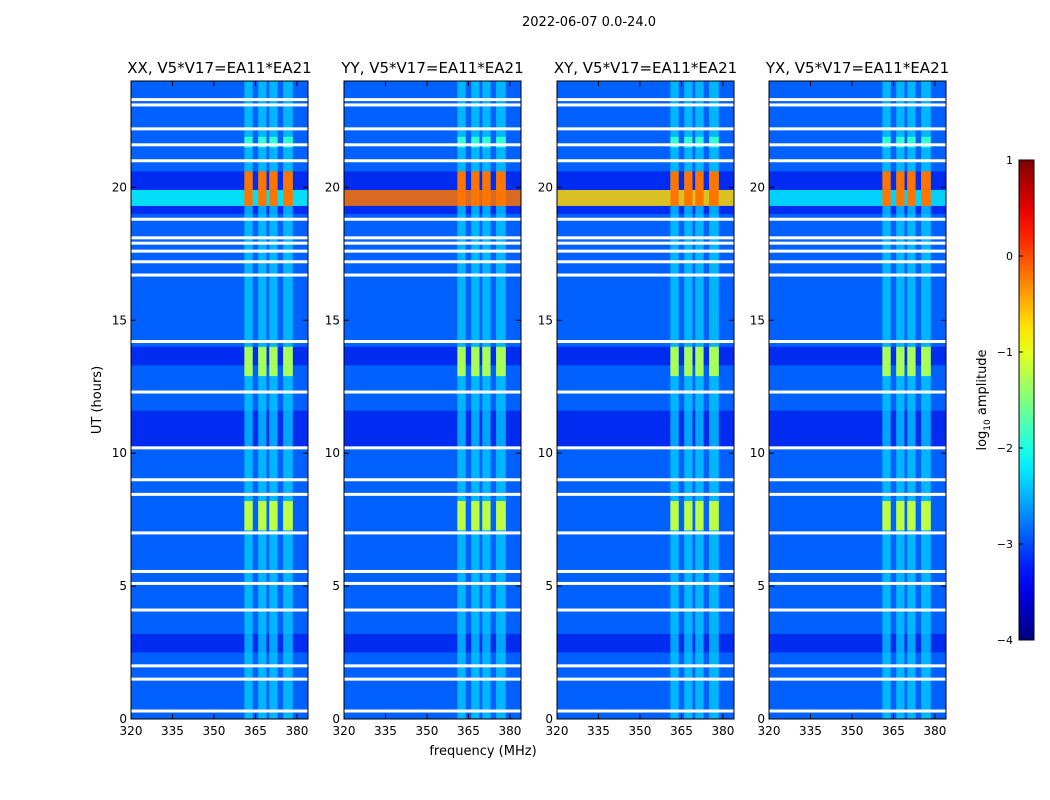  Describe the element at coordinates (1026, 400) in the screenshot. I see `colorbar-gradient` at that location.